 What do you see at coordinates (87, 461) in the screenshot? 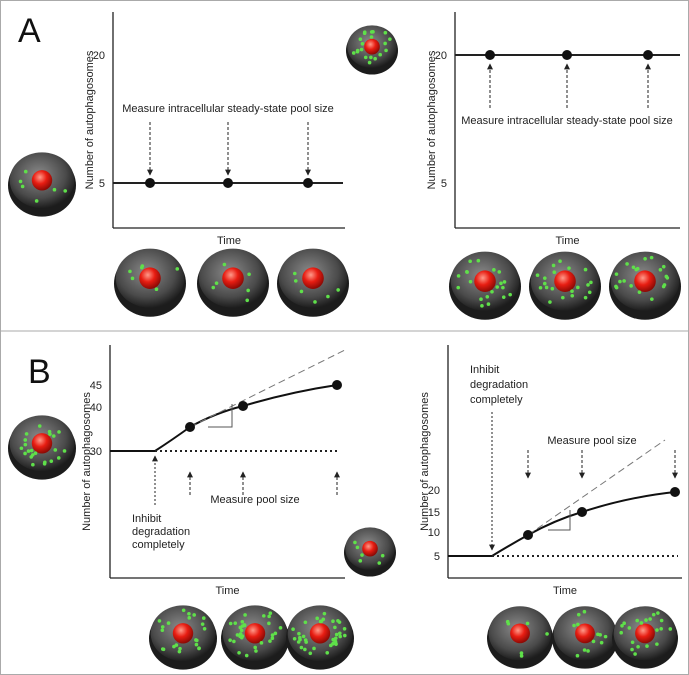
I see `y-axis-label: Number of autophagosomes` at bounding box center [87, 461].